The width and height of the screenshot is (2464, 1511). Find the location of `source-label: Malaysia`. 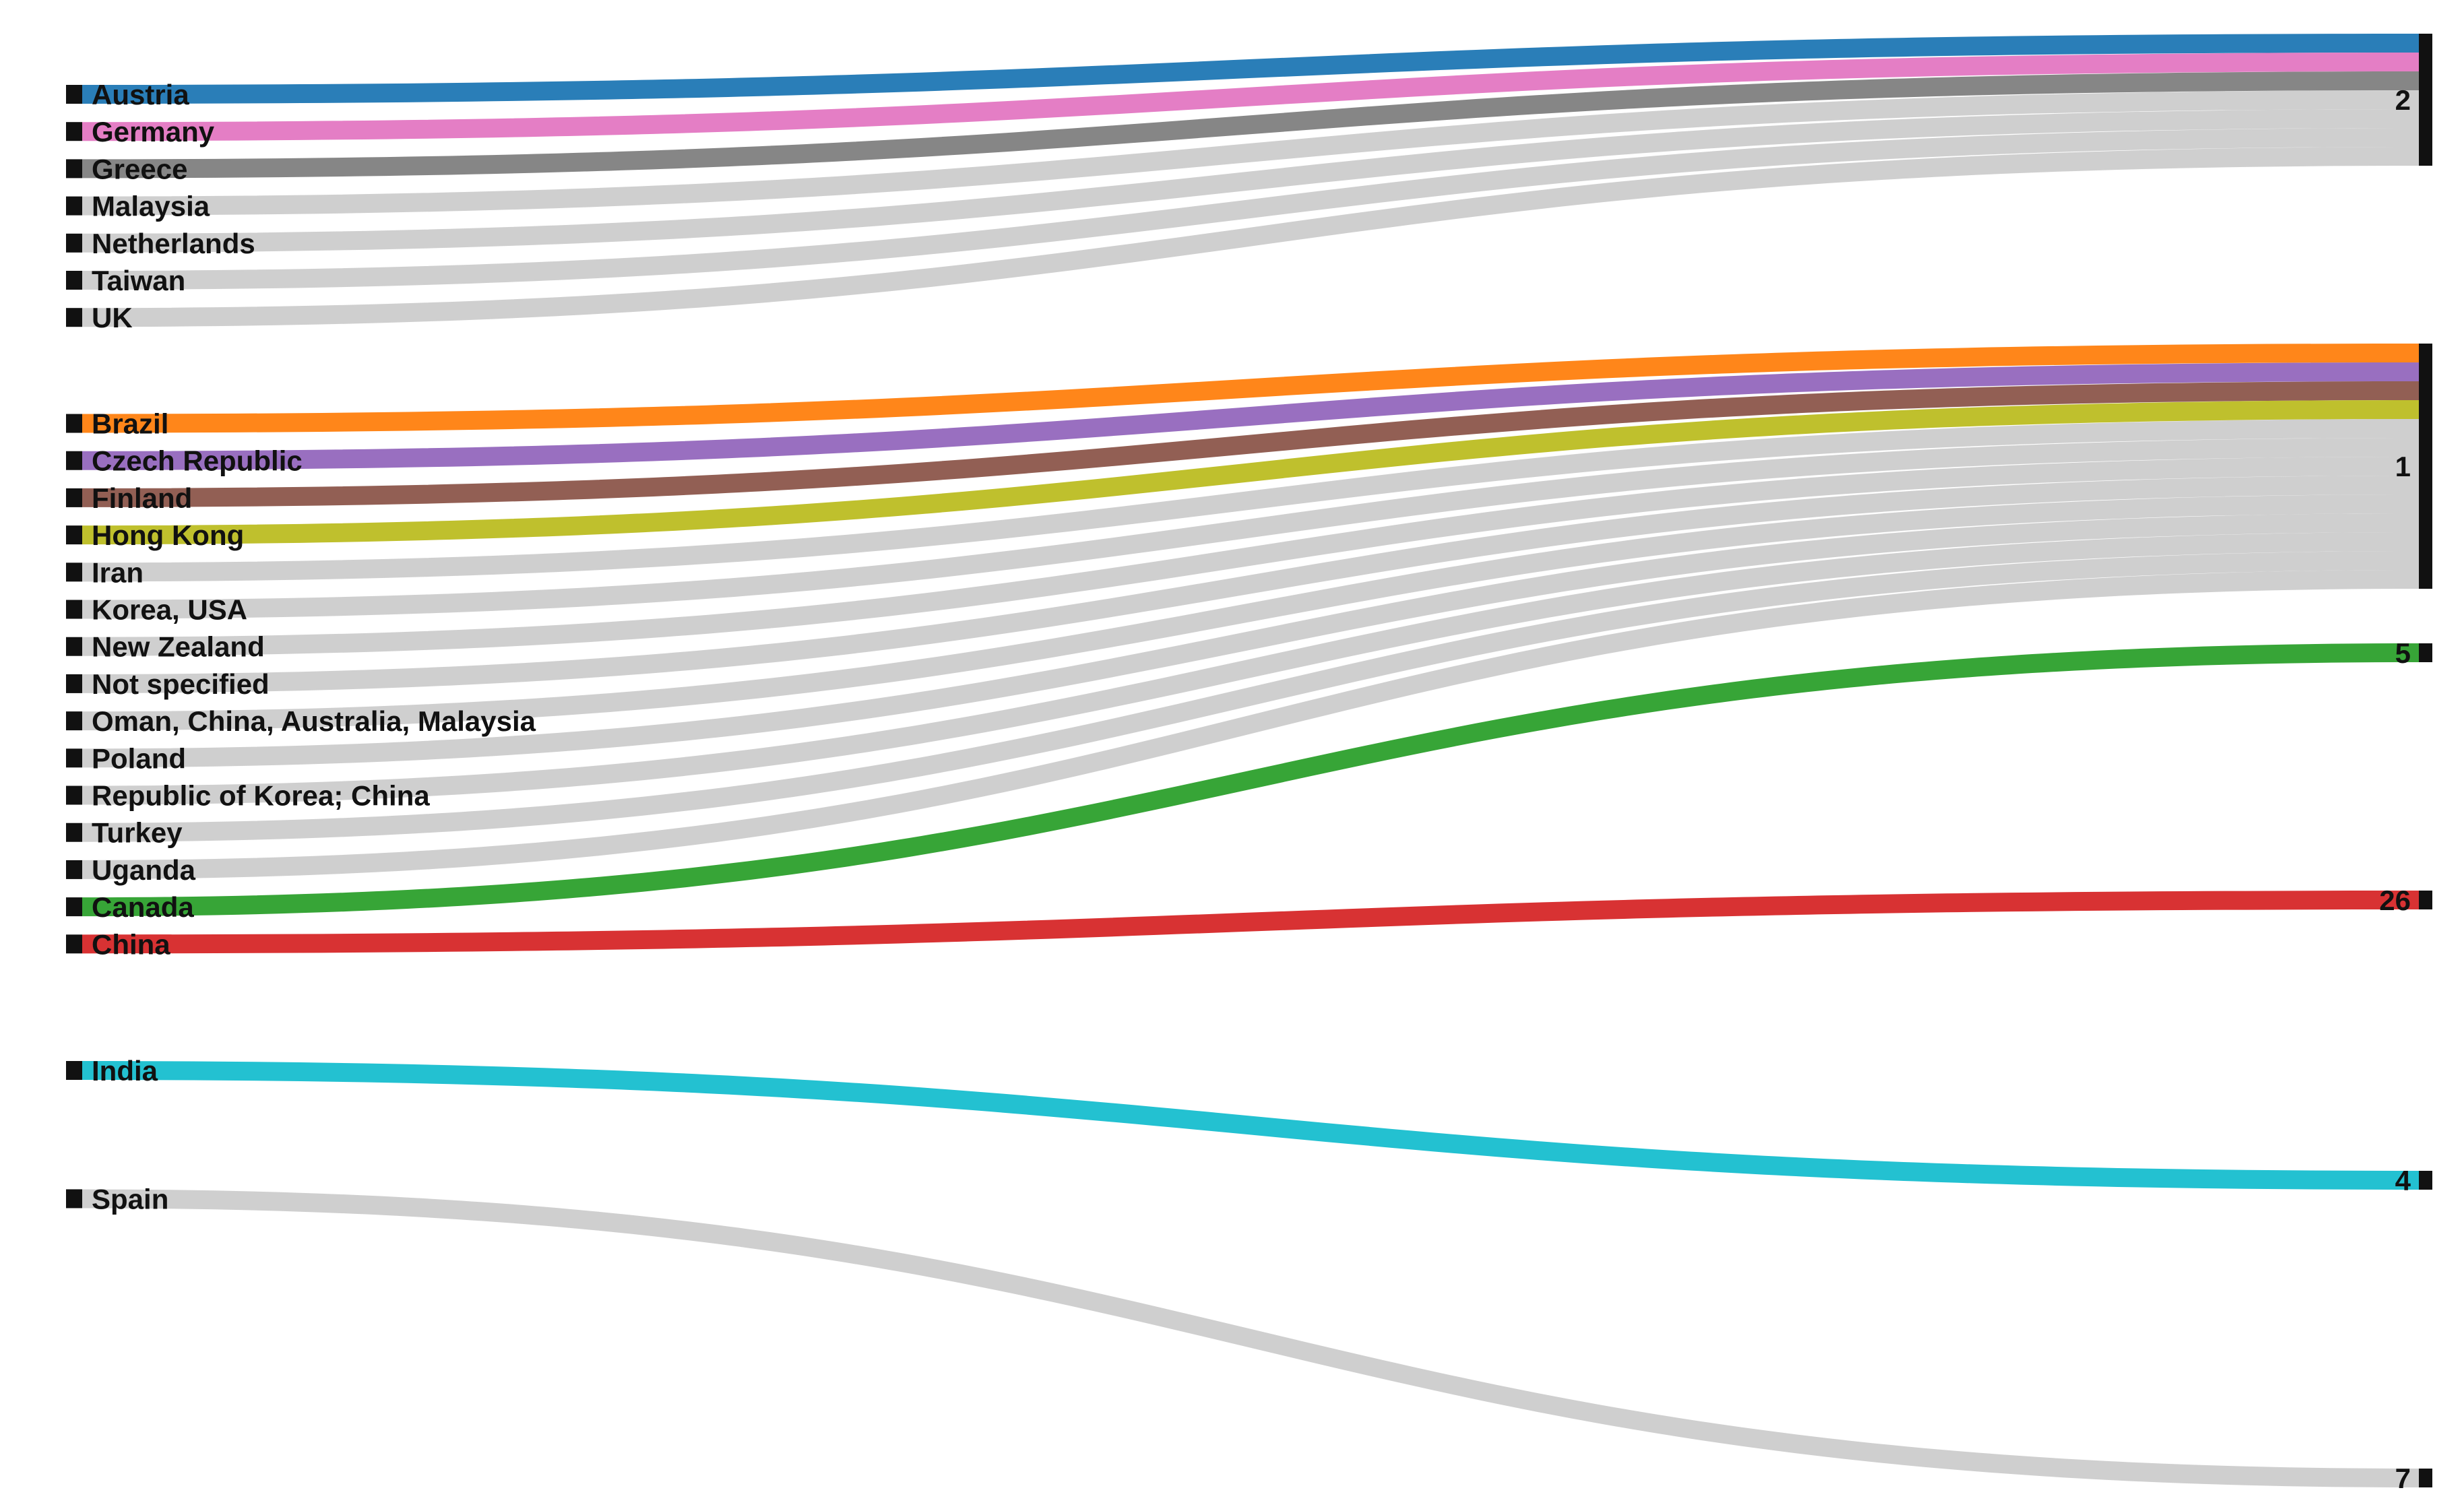

source-label: Malaysia is located at coordinates (151, 206).